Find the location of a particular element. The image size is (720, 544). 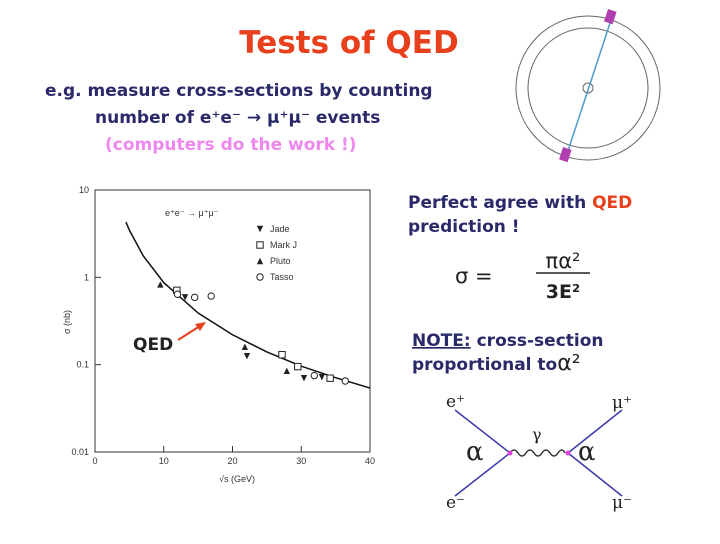

intro-note: (computers do the work !) is located at coordinates (231, 145).